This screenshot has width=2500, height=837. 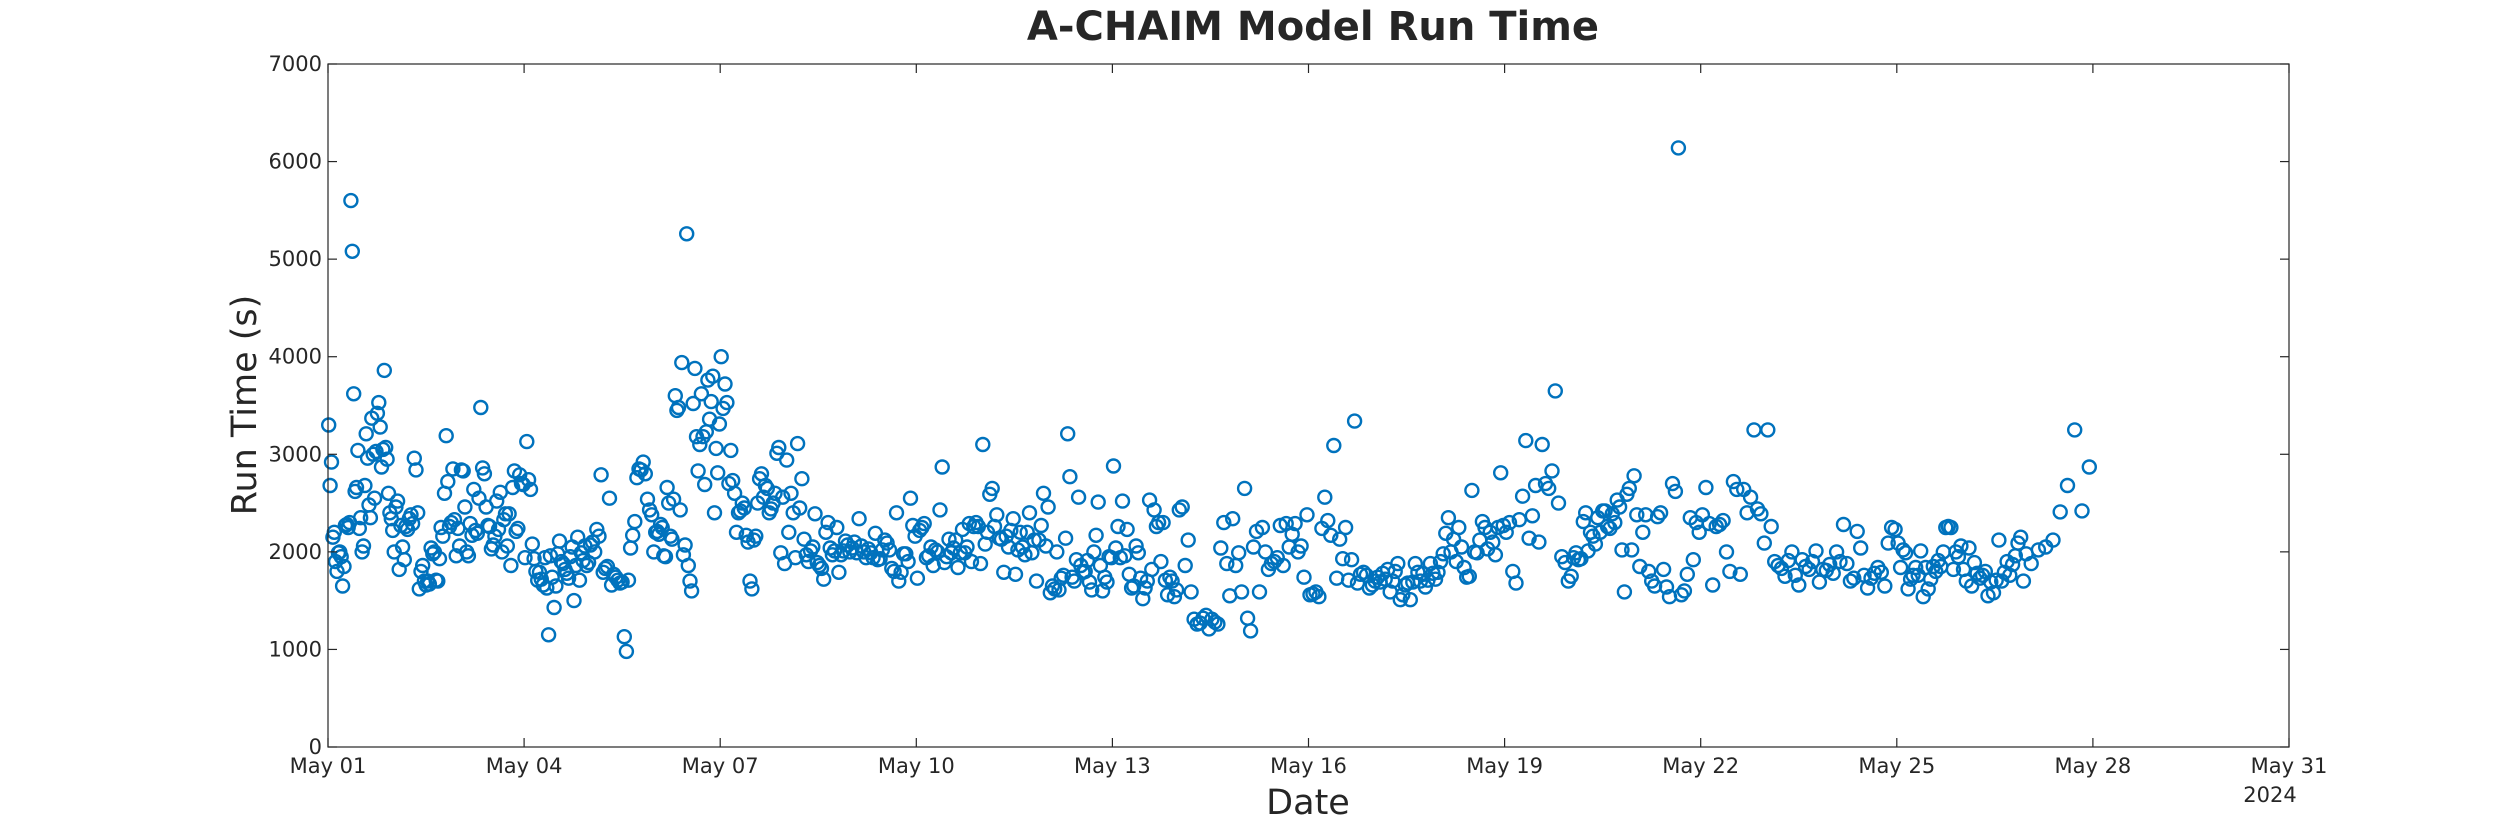 What do you see at coordinates (295, 162) in the screenshot?
I see `y-tick-label: 6000` at bounding box center [295, 162].